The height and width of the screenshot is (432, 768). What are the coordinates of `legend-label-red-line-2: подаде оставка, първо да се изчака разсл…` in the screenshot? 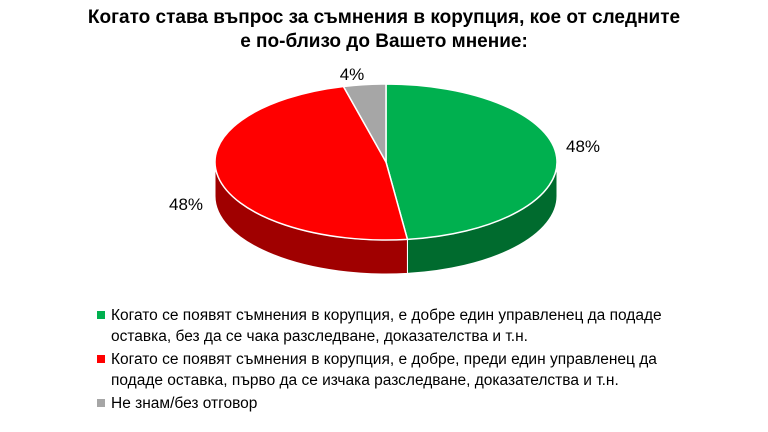 It's located at (365, 380).